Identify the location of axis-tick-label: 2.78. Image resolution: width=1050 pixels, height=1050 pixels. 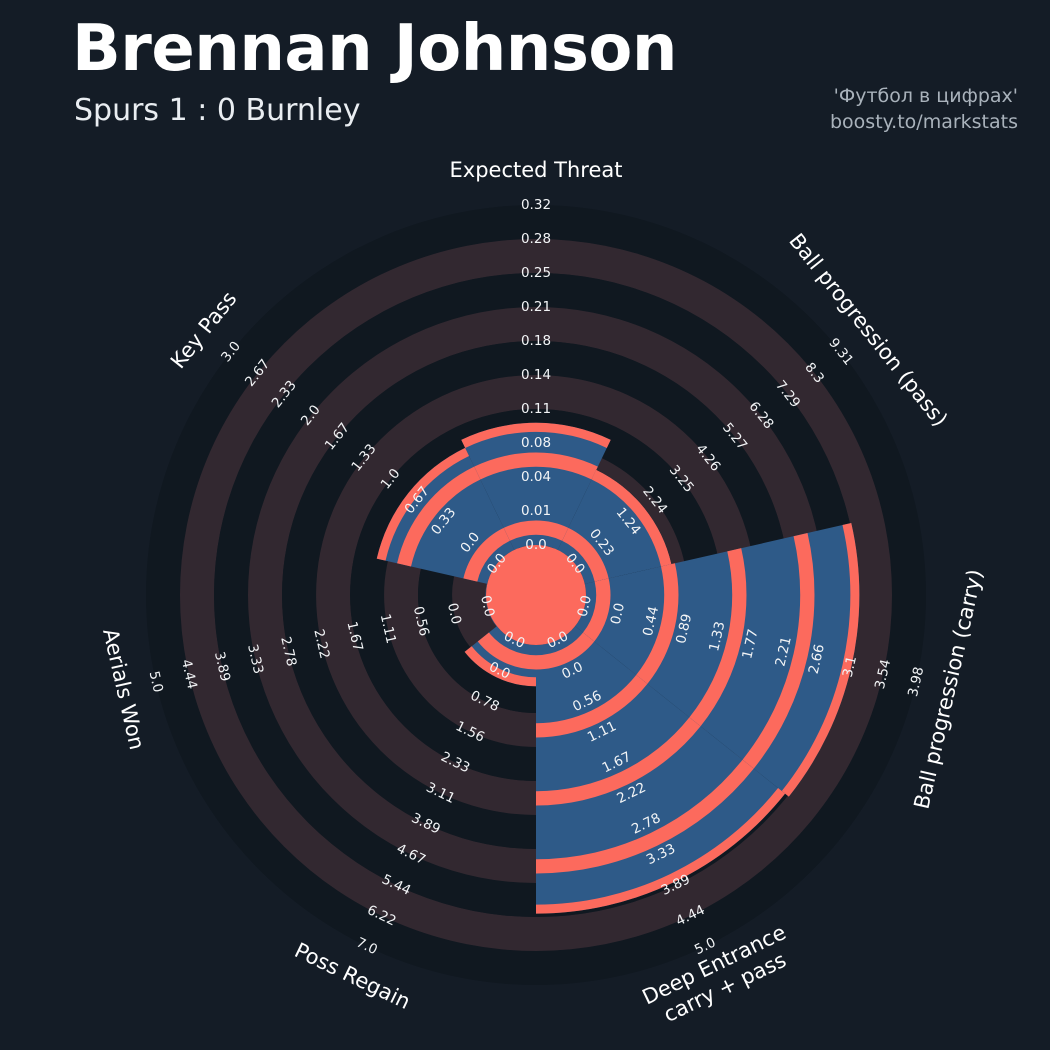
(288, 651).